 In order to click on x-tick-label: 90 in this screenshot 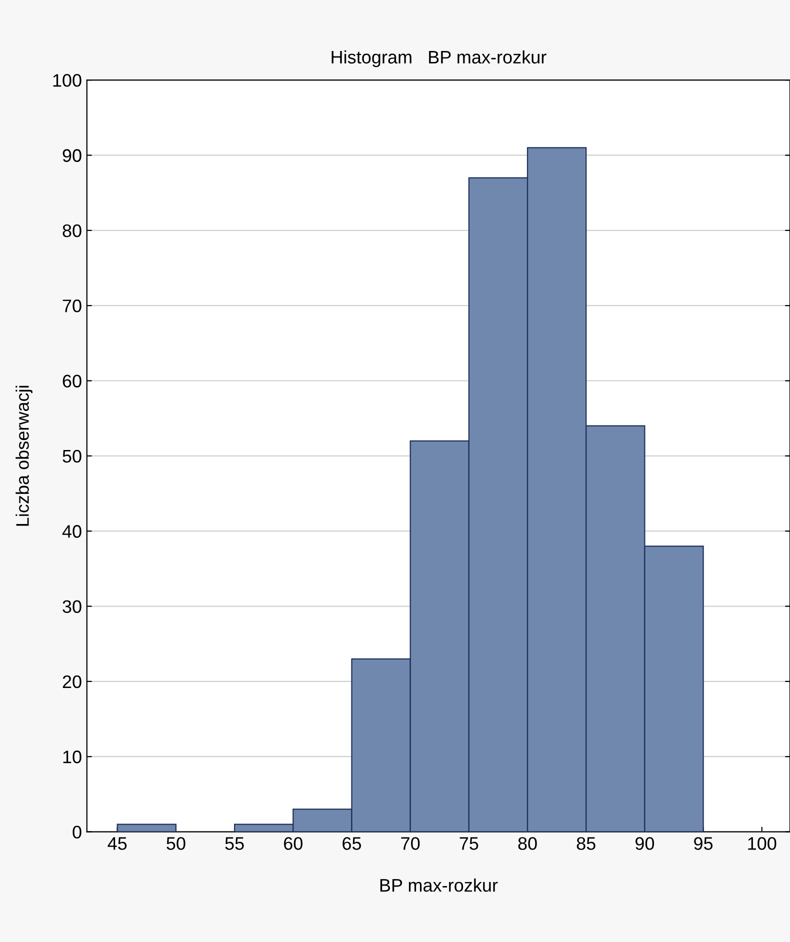, I will do `click(645, 843)`.